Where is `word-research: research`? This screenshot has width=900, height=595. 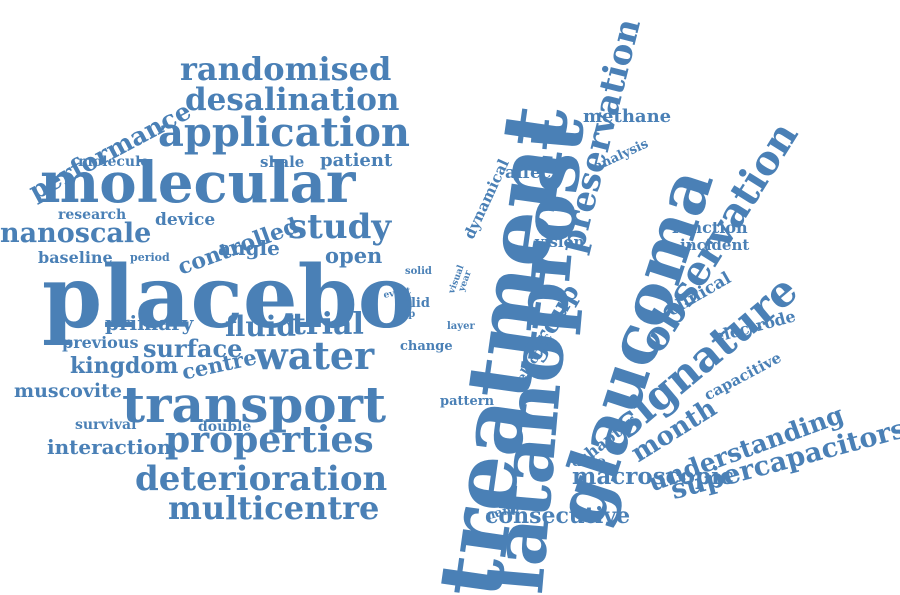 word-research: research is located at coordinates (92, 215).